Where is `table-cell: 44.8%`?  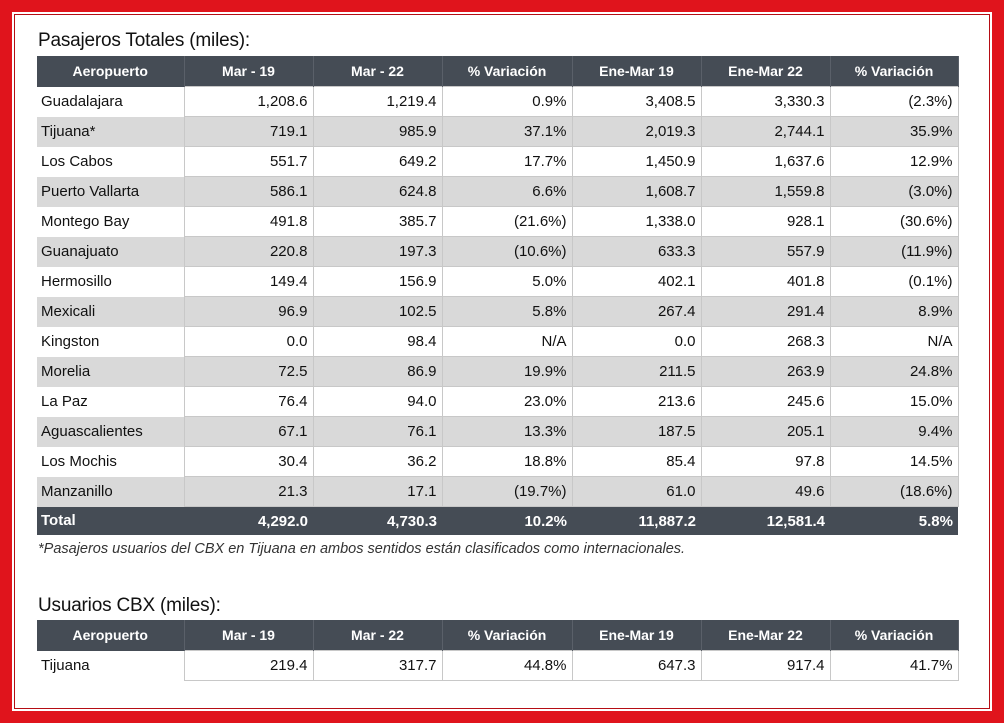 table-cell: 44.8% is located at coordinates (507, 665).